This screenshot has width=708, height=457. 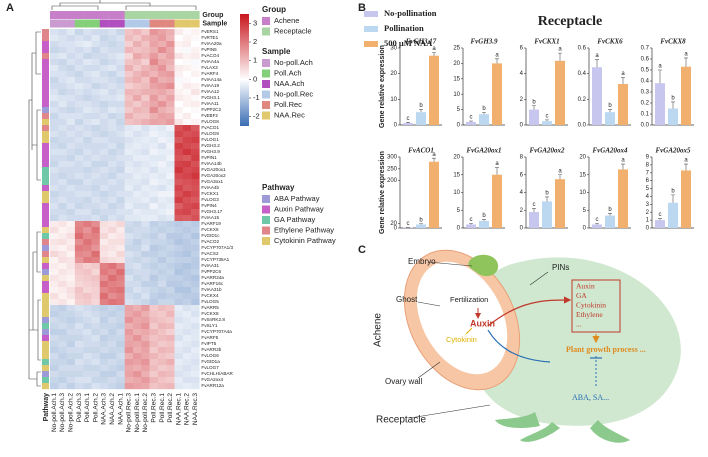 I want to click on row-label: FvLOG6, so click(x=210, y=355).